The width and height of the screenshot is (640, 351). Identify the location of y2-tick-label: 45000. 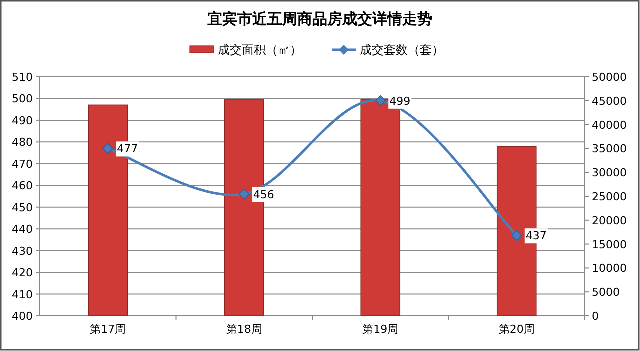
(609, 101).